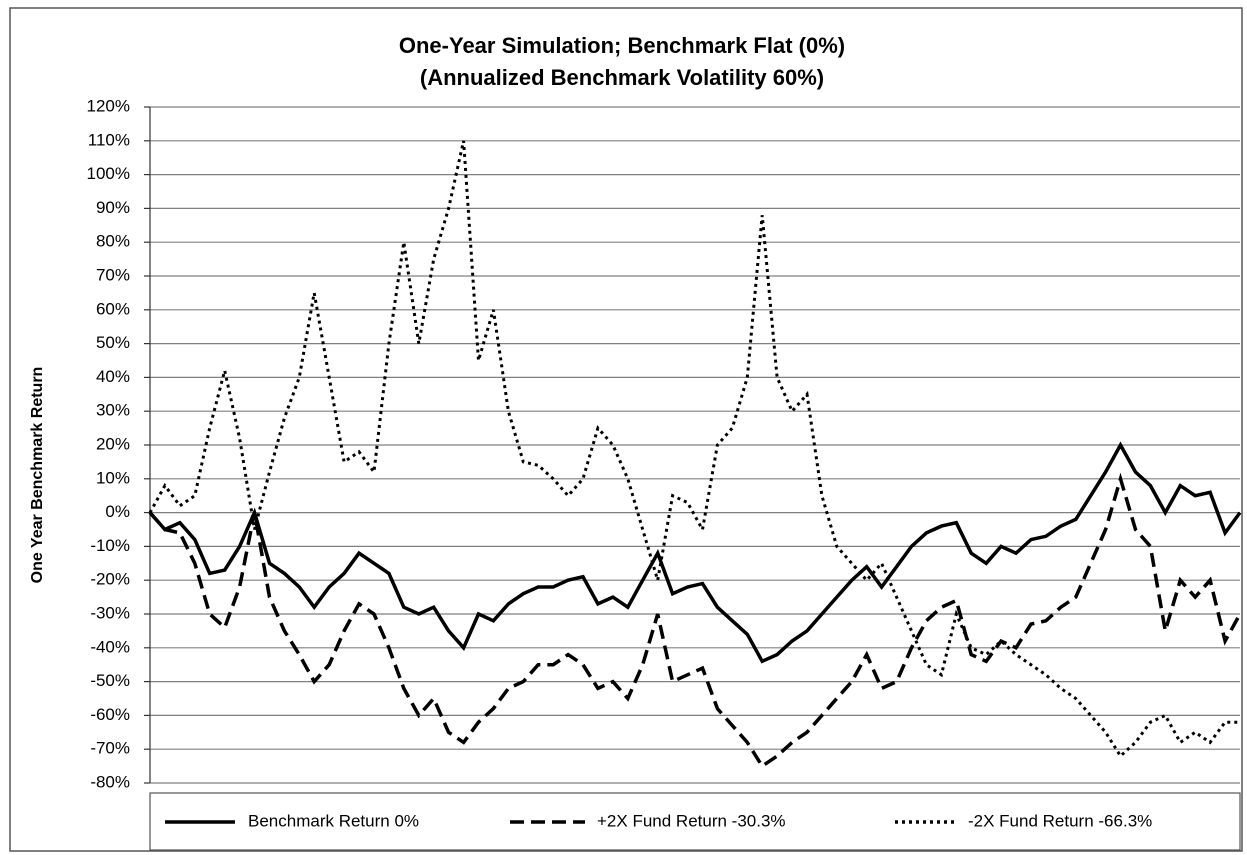  I want to click on y-tick-label: 50%, so click(113, 342).